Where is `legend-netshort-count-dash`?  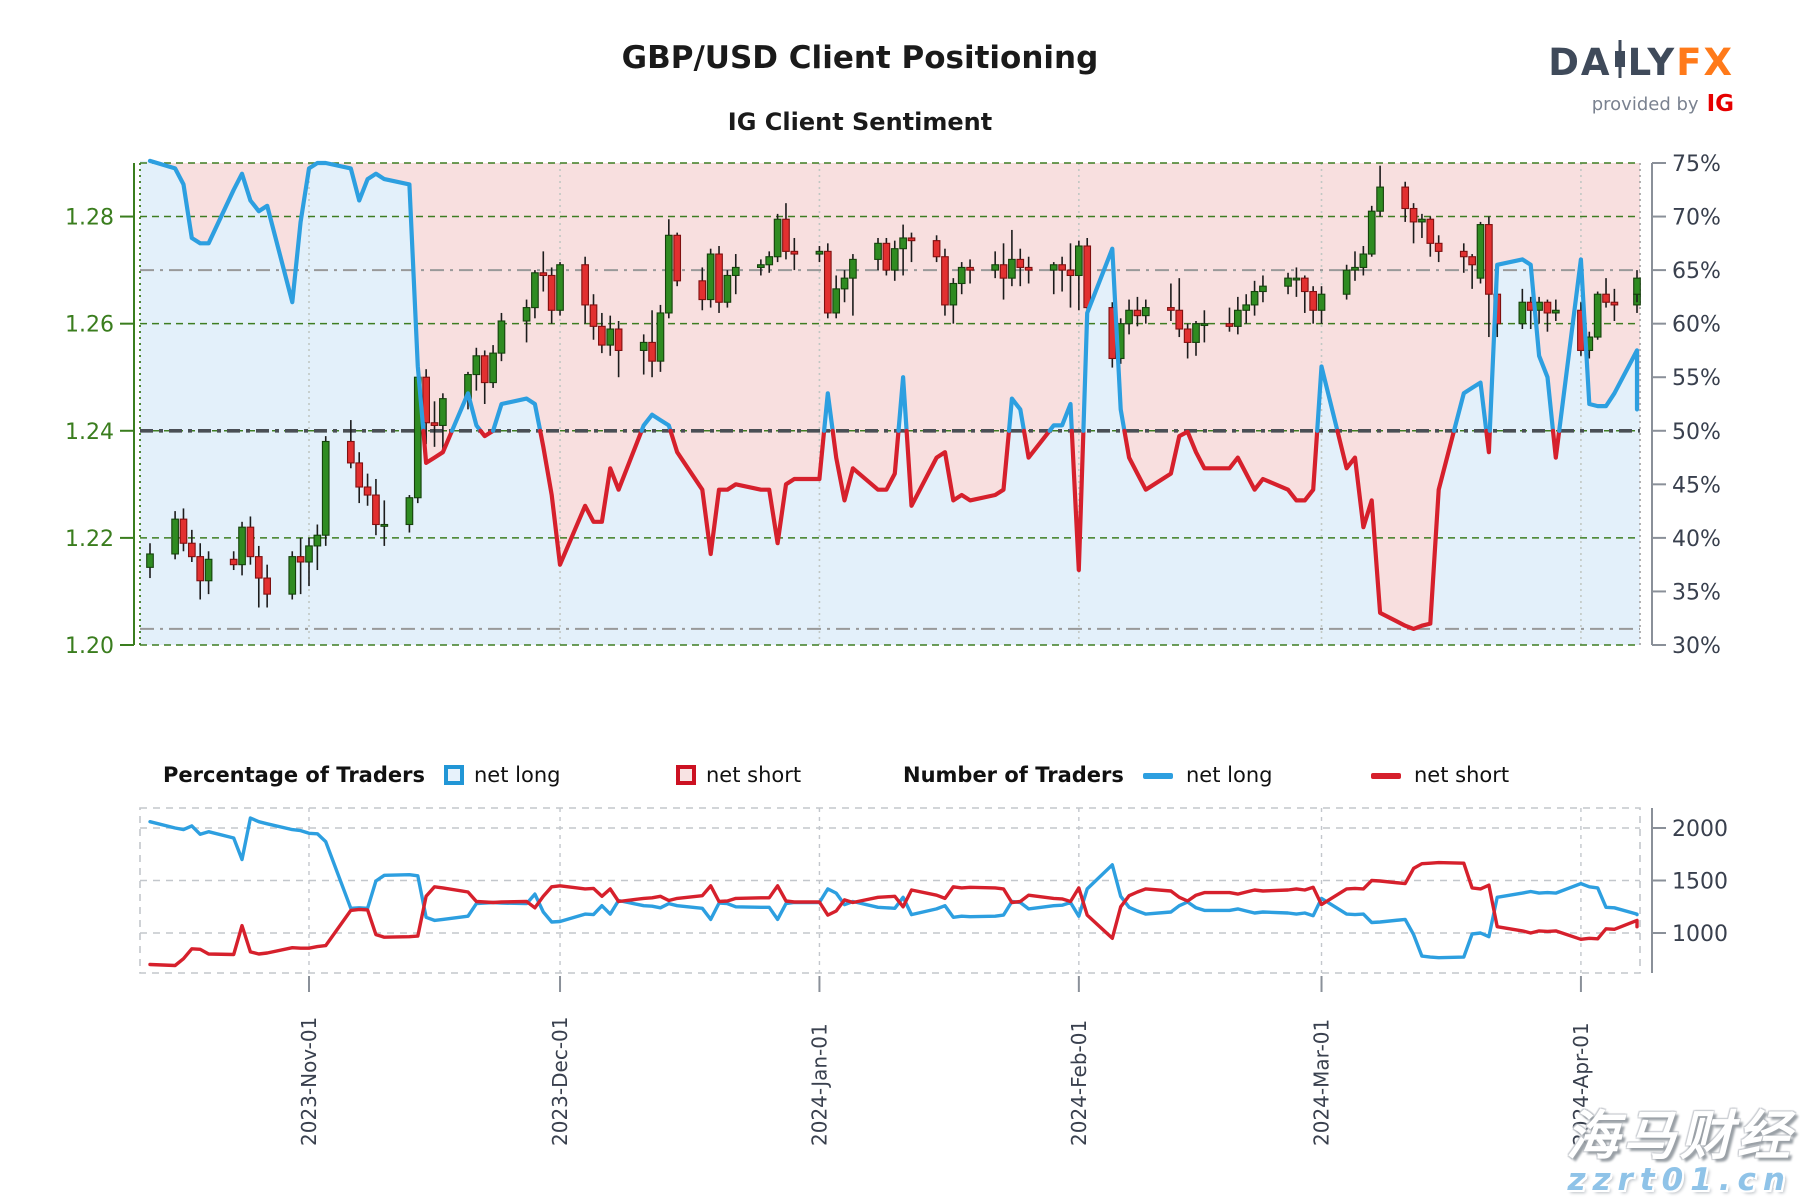 legend-netshort-count-dash is located at coordinates (1386, 776).